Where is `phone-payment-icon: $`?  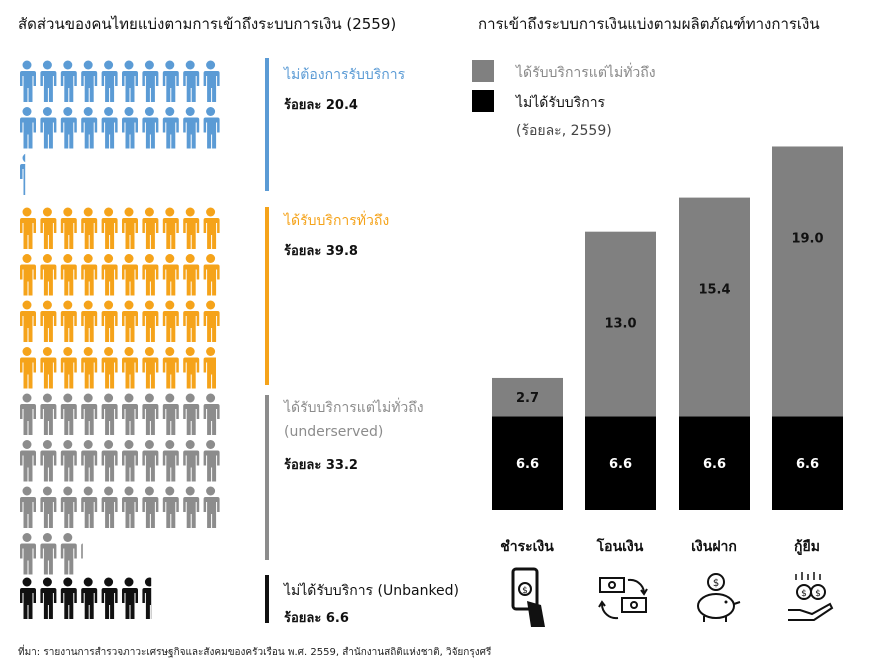
phone-payment-icon: $ is located at coordinates (528, 597).